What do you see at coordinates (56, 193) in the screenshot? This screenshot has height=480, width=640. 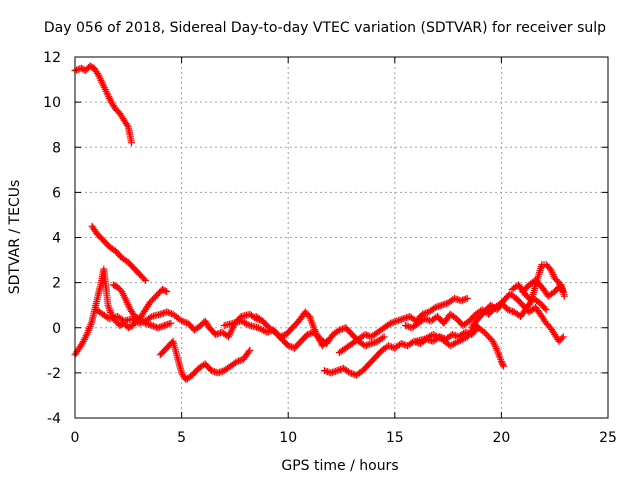 I see `y-tick-label: 6` at bounding box center [56, 193].